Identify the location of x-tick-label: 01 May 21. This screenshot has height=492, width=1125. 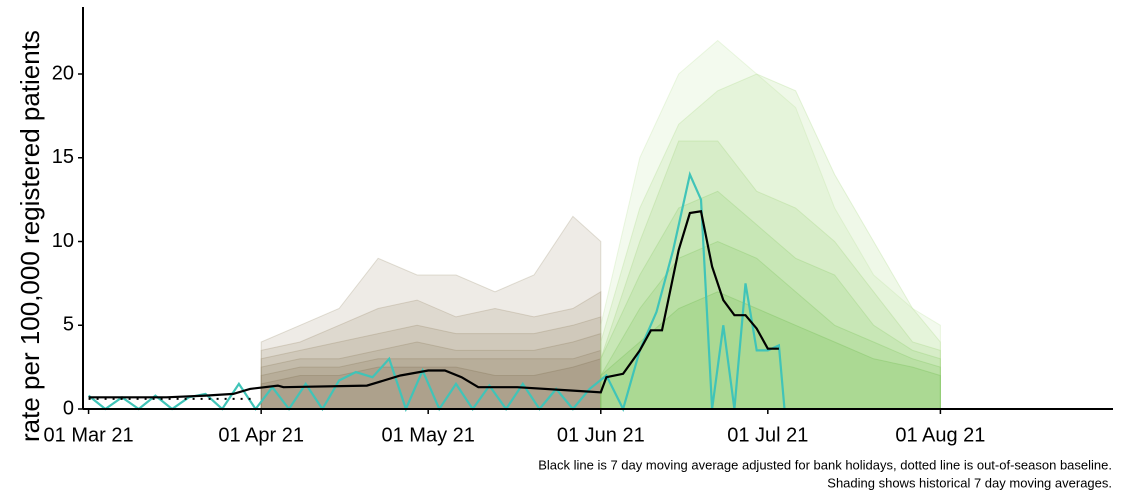
(427, 435).